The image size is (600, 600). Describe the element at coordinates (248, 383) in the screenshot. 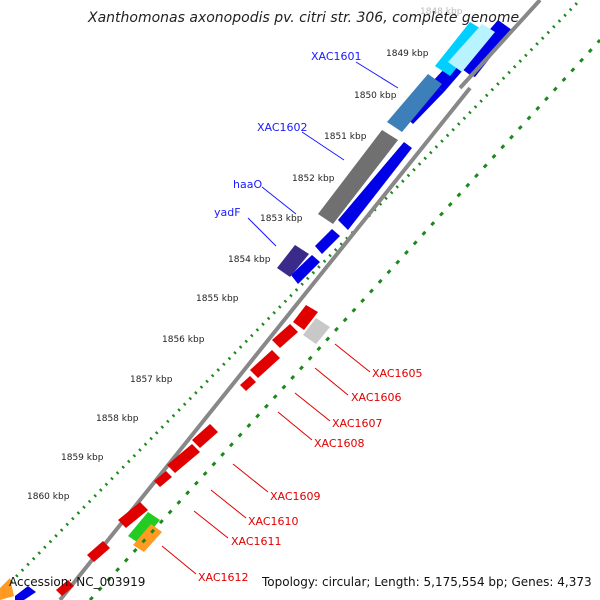

I see `cds-xac1607` at that location.